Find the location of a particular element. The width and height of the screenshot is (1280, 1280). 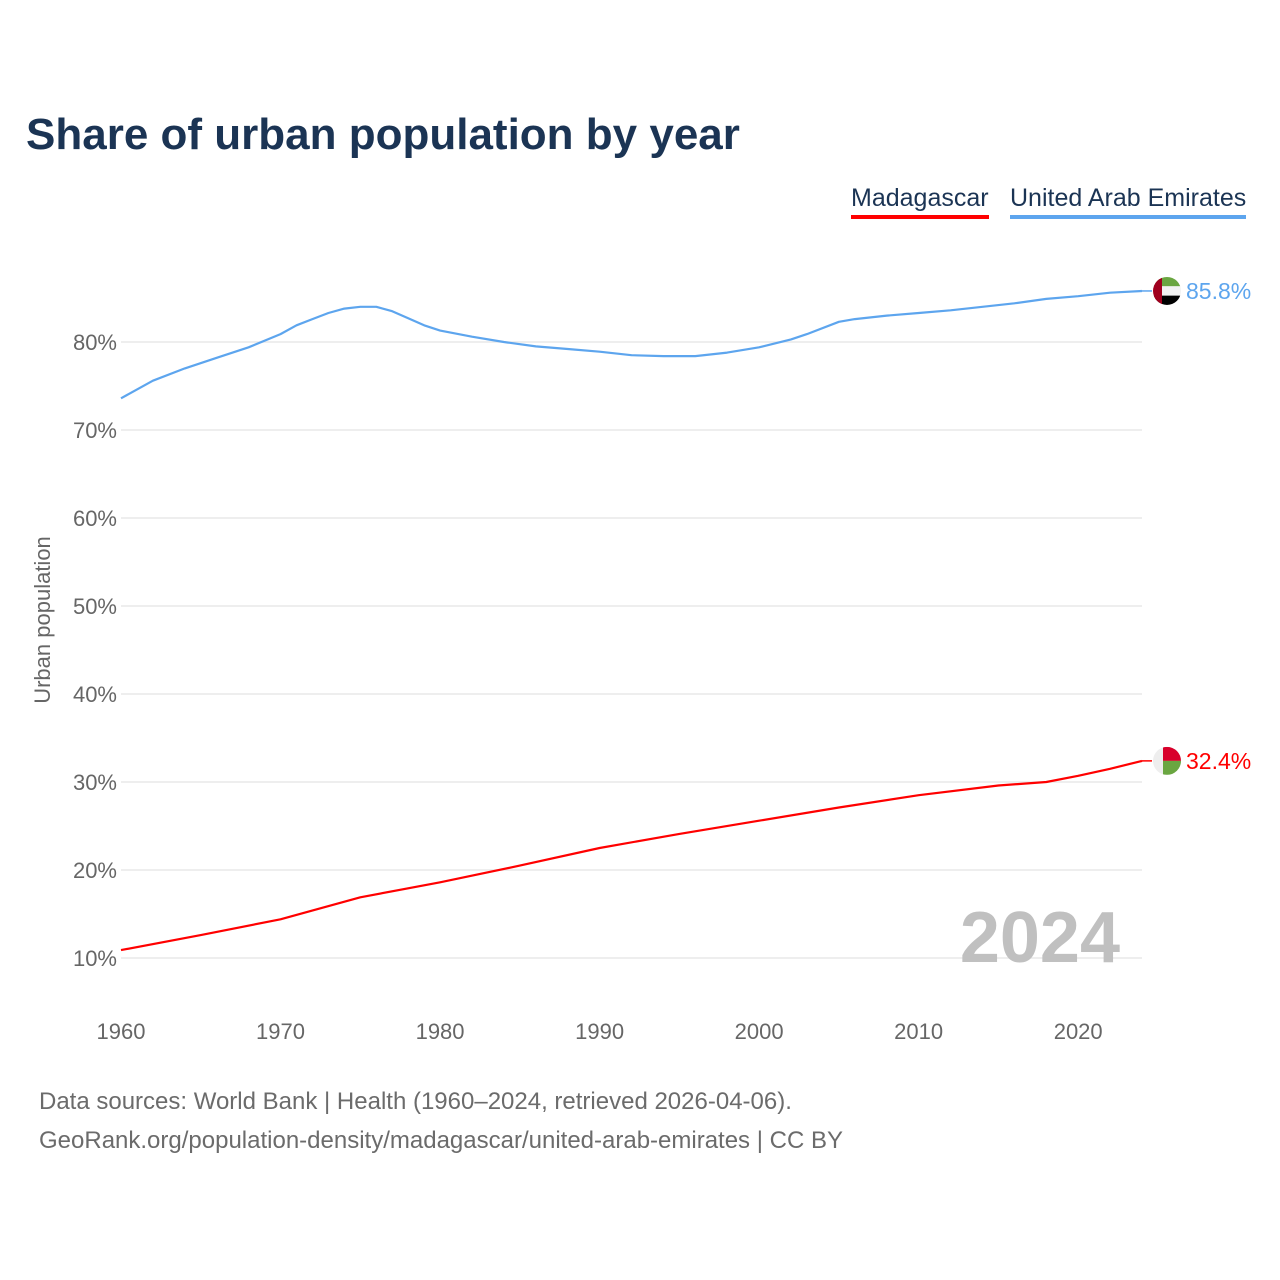

x-tick-label: 1960 is located at coordinates (121, 1031).